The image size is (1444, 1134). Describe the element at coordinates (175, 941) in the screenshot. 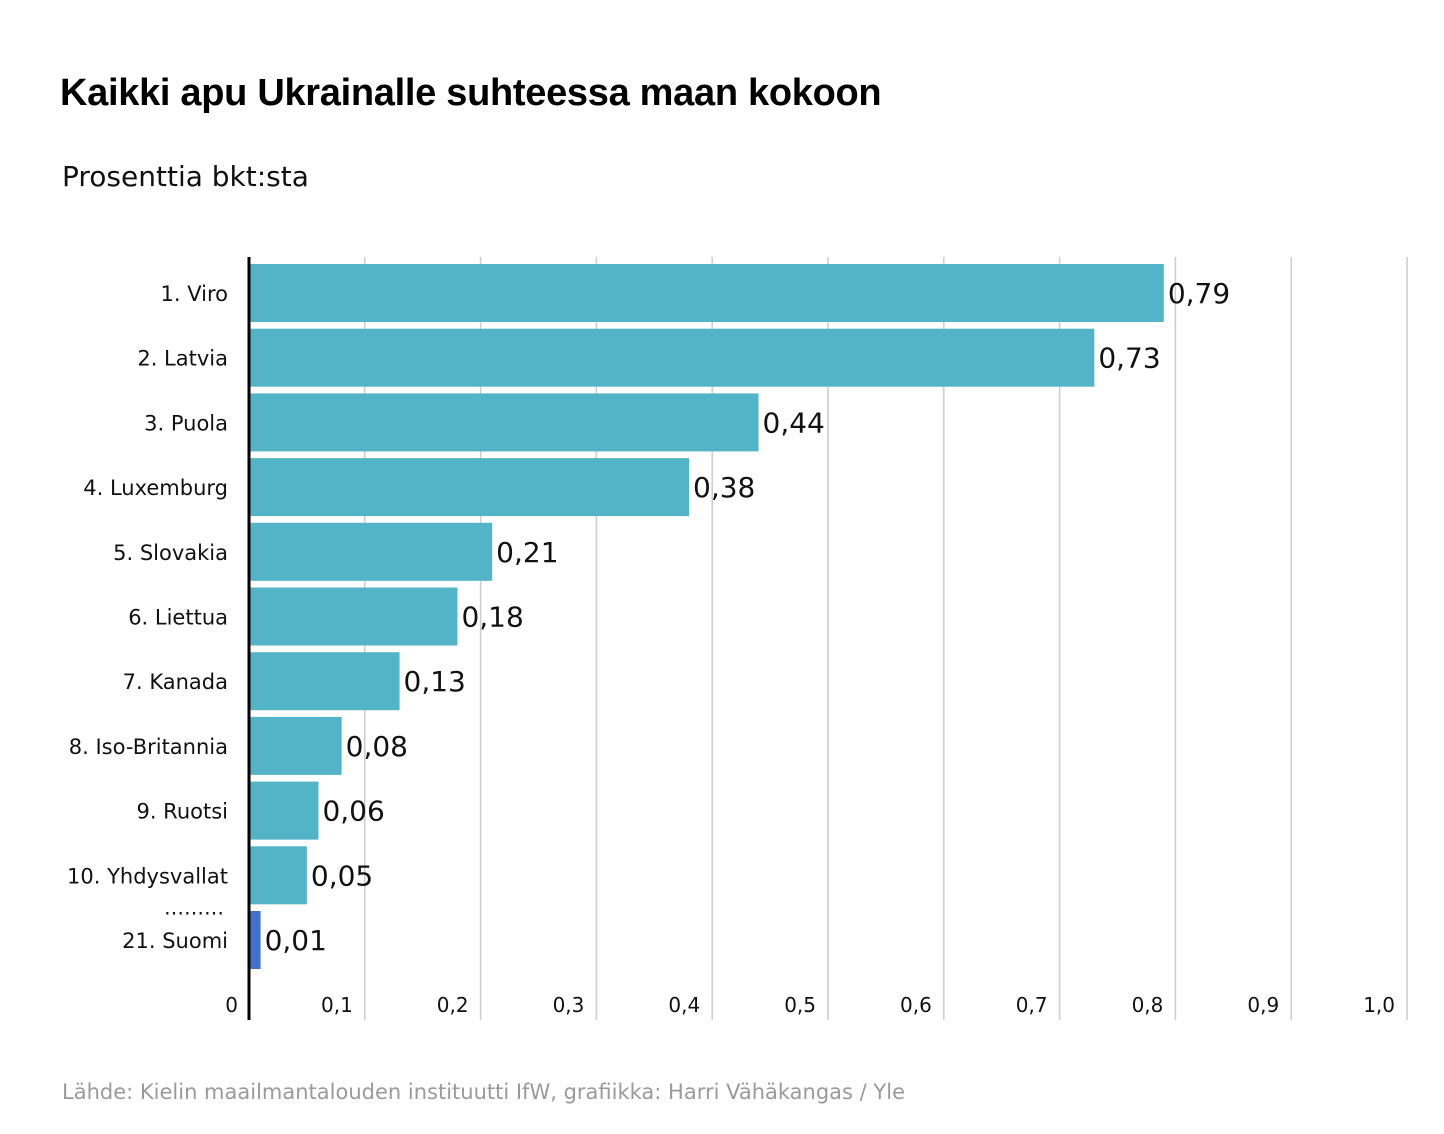

I see `category-label: 21. Suomi` at that location.